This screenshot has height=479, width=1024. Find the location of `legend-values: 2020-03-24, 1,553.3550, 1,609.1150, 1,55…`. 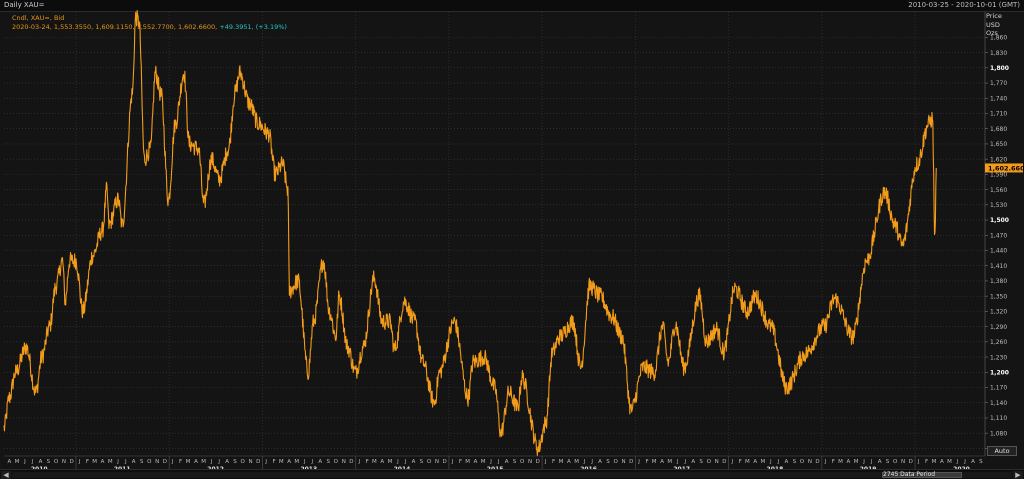

legend-values: 2020-03-24, 1,553.3550, 1,609.1150, 1,55… is located at coordinates (149, 27).